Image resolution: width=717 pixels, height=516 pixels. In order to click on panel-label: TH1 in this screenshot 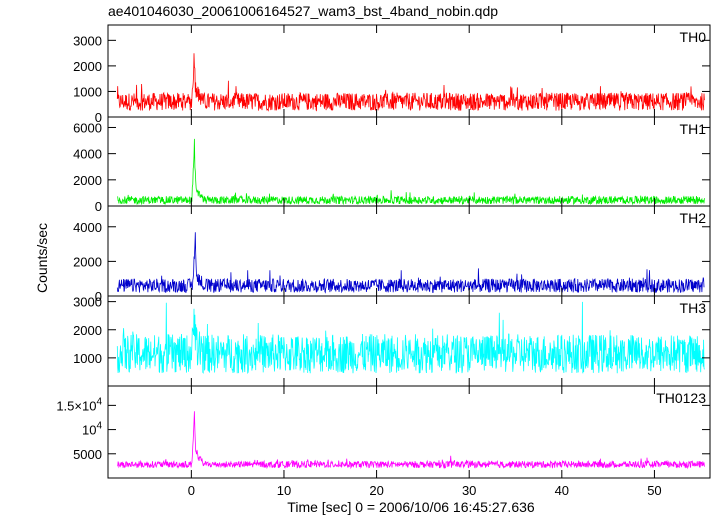, I will do `click(693, 129)`.